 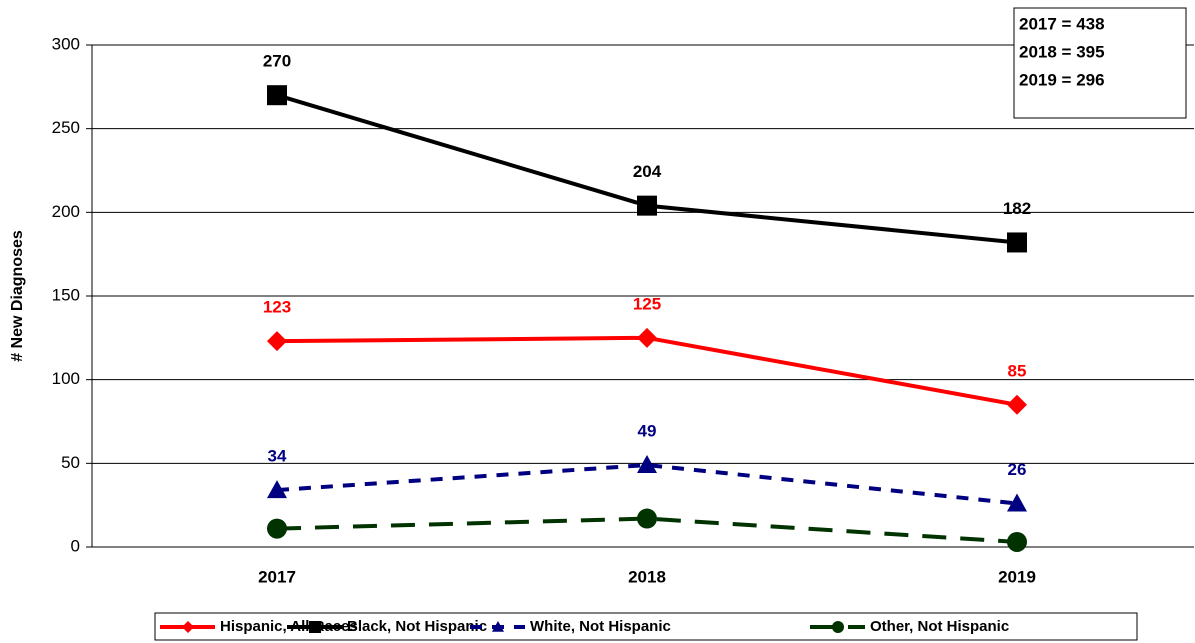 What do you see at coordinates (277, 307) in the screenshot?
I see `data-label: 123` at bounding box center [277, 307].